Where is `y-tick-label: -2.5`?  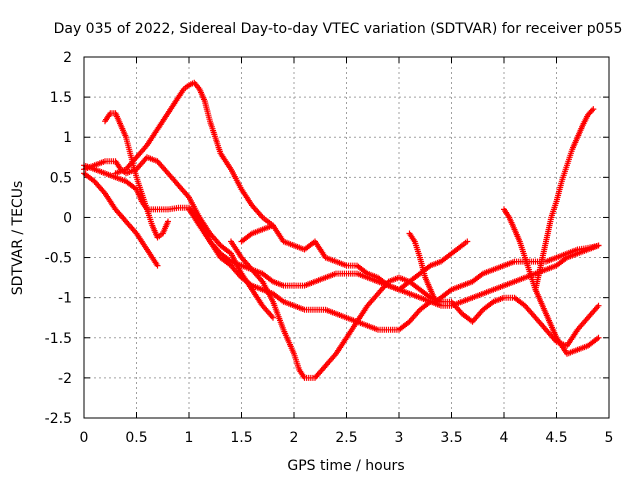
y-tick-label: -2.5 is located at coordinates (58, 419).